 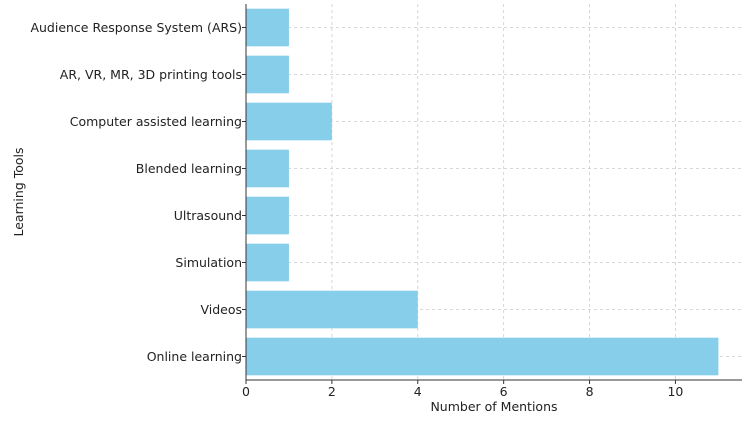 I want to click on y-tick-label: Audience Response System (ARS), so click(x=136, y=27).